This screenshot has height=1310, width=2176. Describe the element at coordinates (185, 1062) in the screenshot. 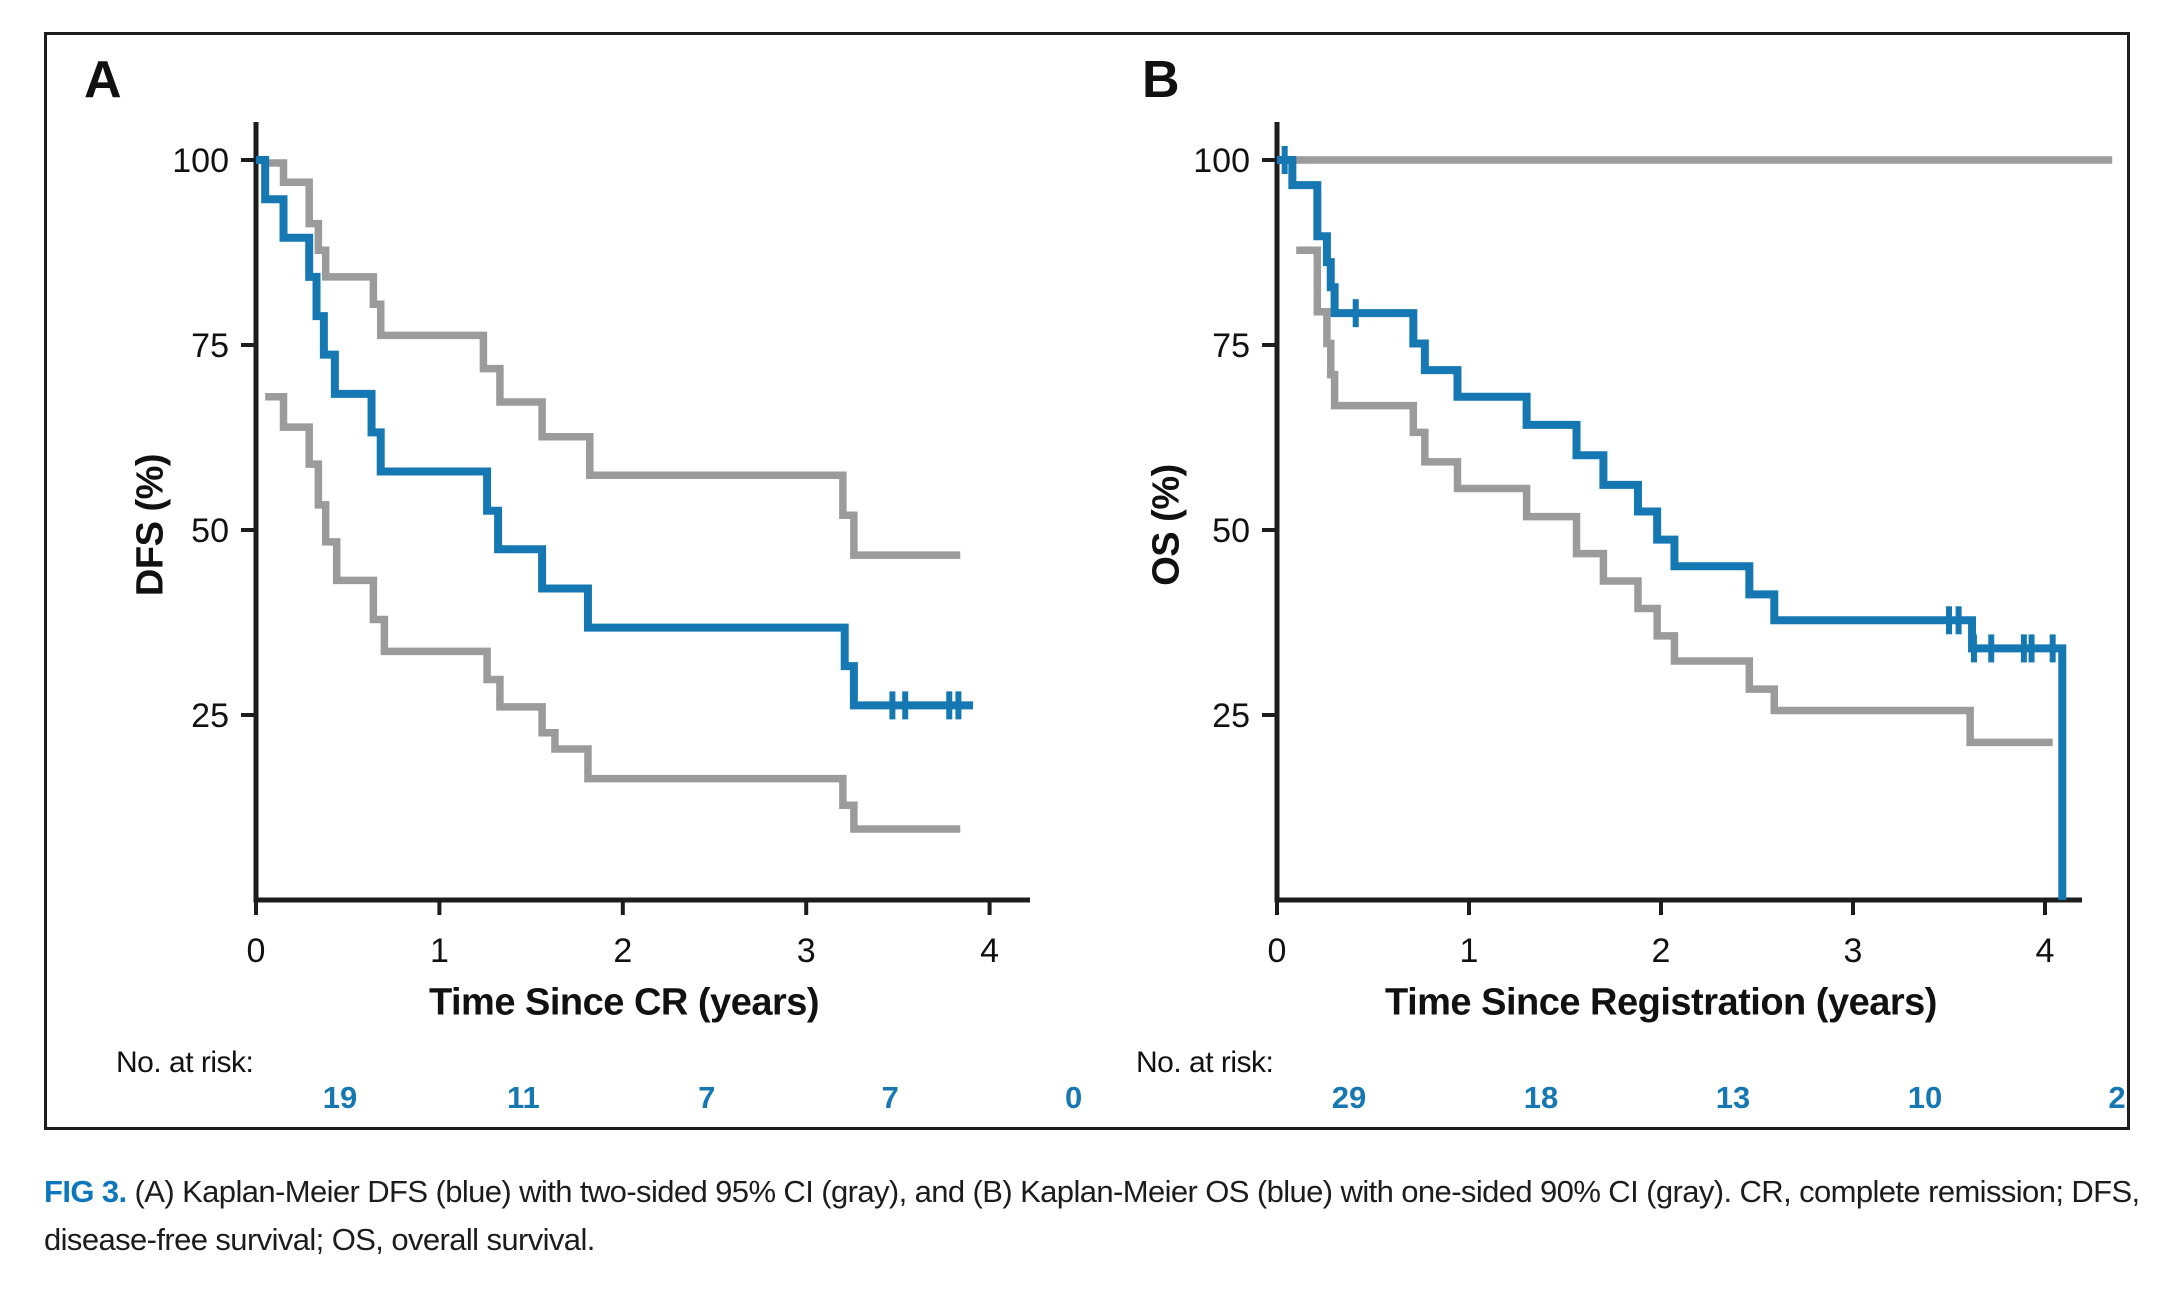

I see `panel-a-at-risk-label: No. at risk:` at that location.